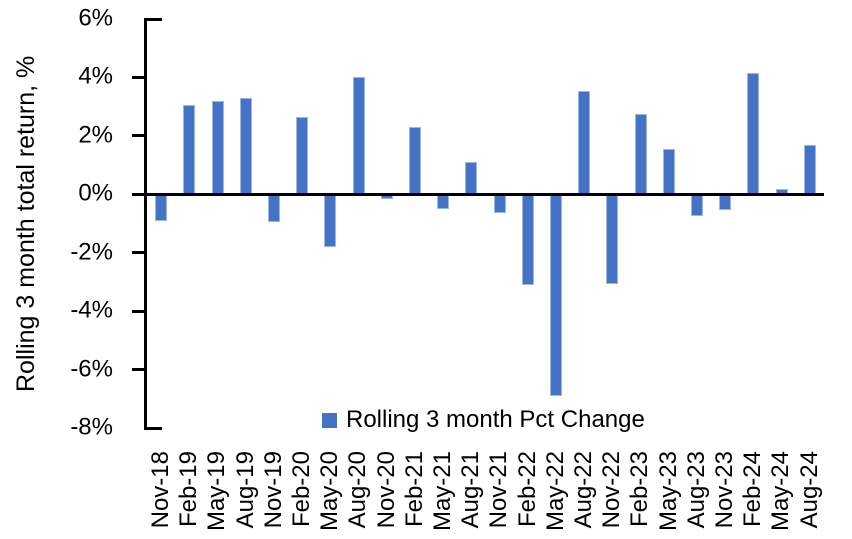 The image size is (852, 539). I want to click on x-tick-label: Nov-22, so click(612, 489).